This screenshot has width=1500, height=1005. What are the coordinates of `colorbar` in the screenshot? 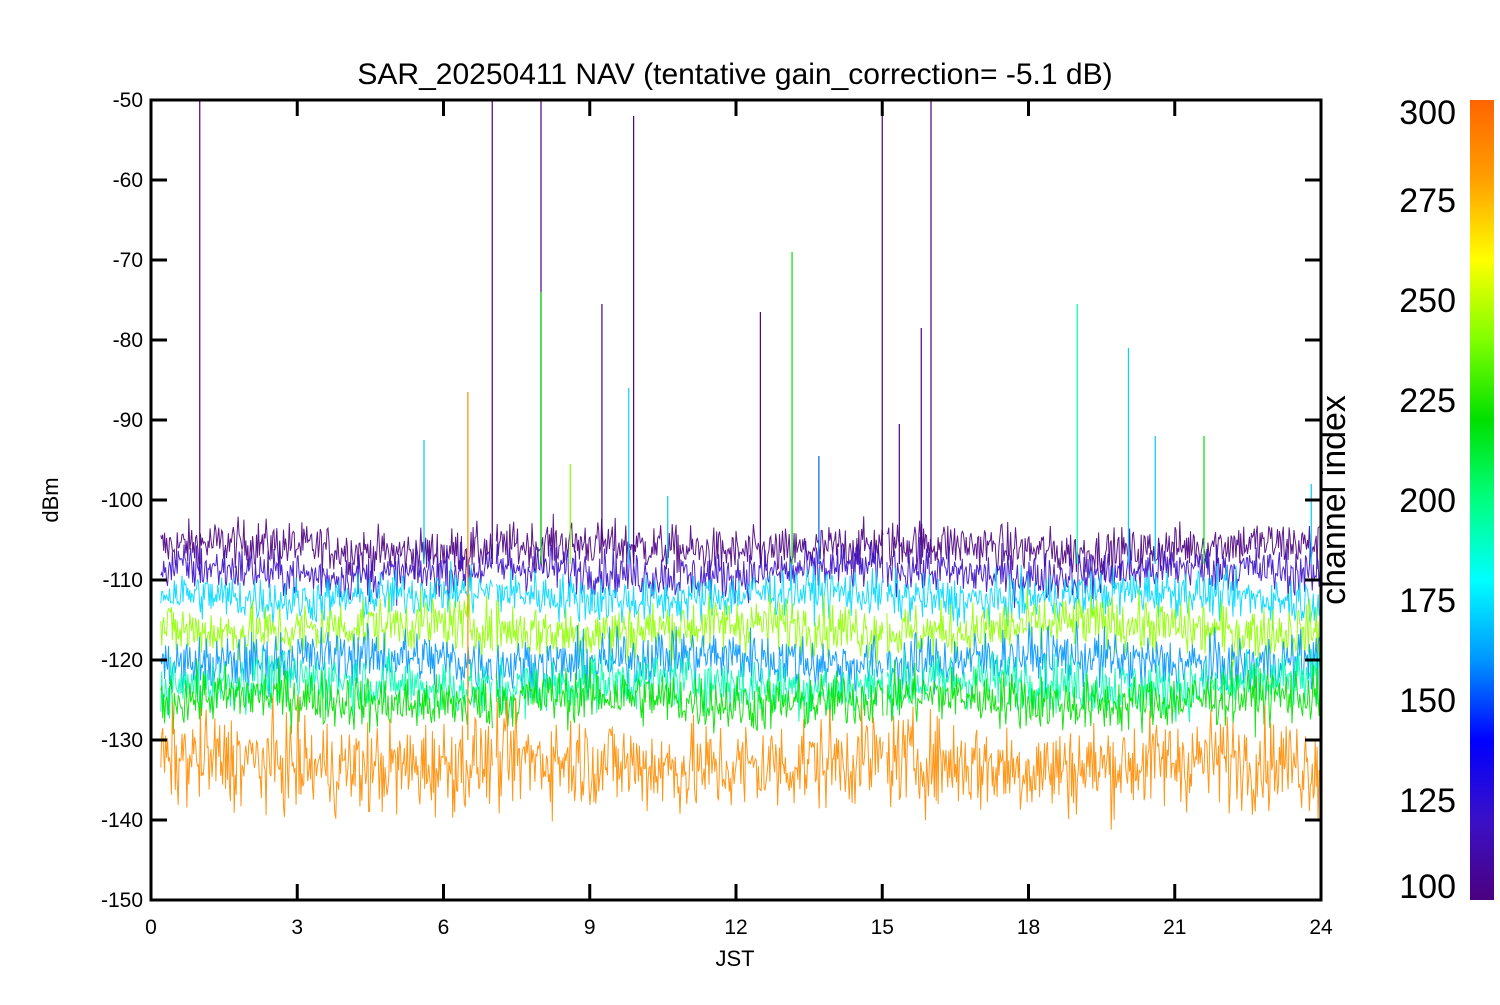 It's located at (1482, 500).